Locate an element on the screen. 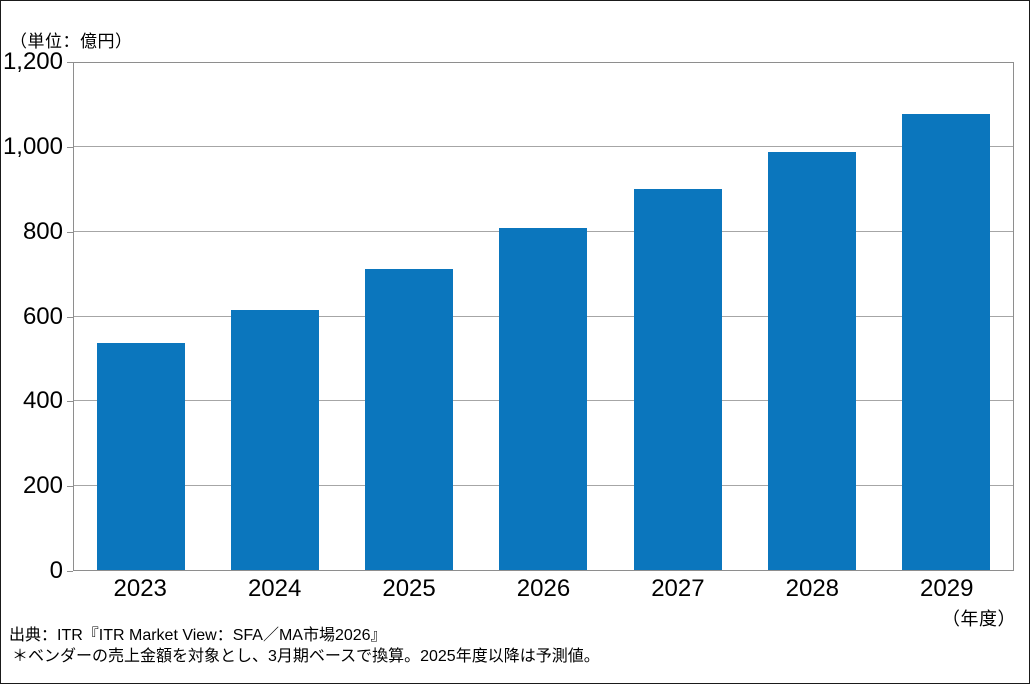 The height and width of the screenshot is (684, 1030). x-axis: 2023 2024 2025 2026 2027 2028 2029 is located at coordinates (543, 589).